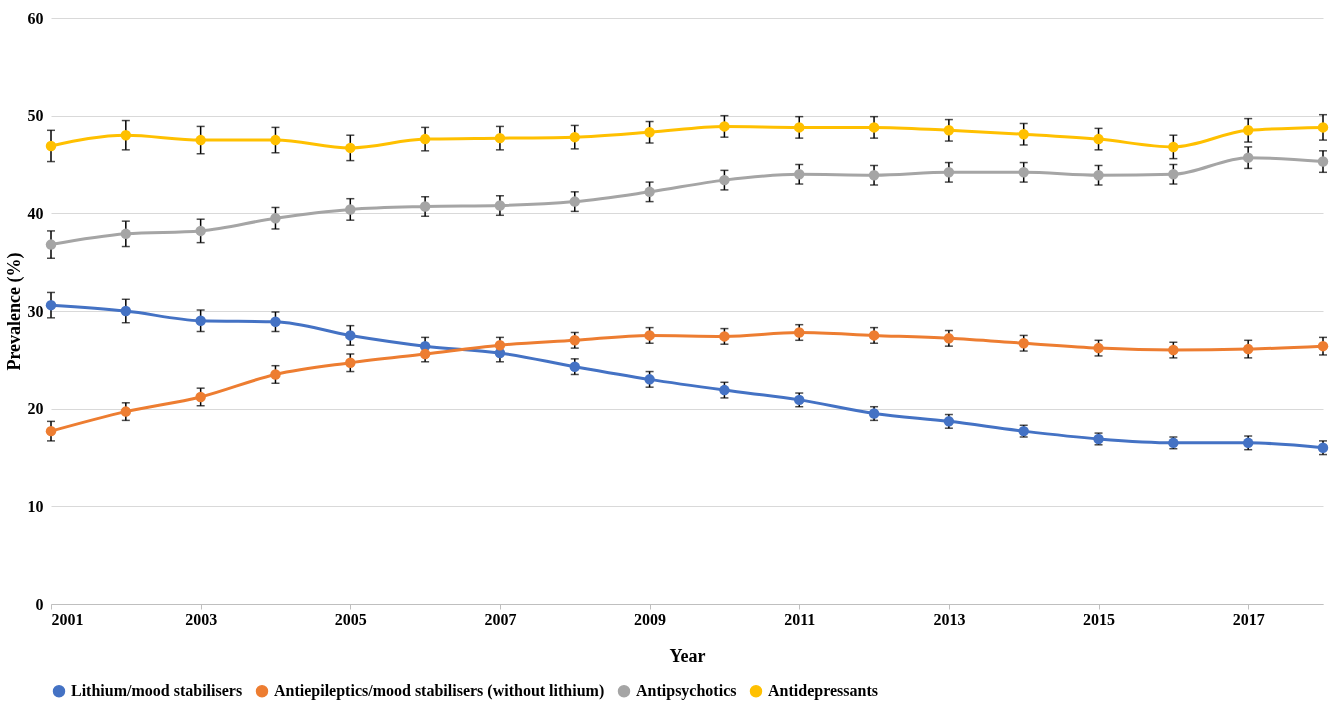  Describe the element at coordinates (201, 619) in the screenshot. I see `x-tick-label: 2003` at that location.